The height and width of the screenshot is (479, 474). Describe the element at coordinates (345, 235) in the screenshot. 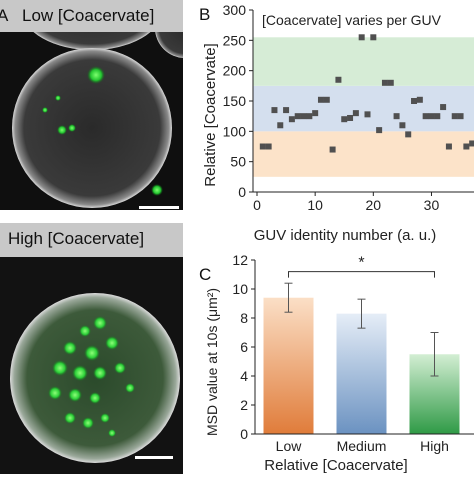

I see `chart-b-xlabel: GUV identity number (a. u.)` at that location.